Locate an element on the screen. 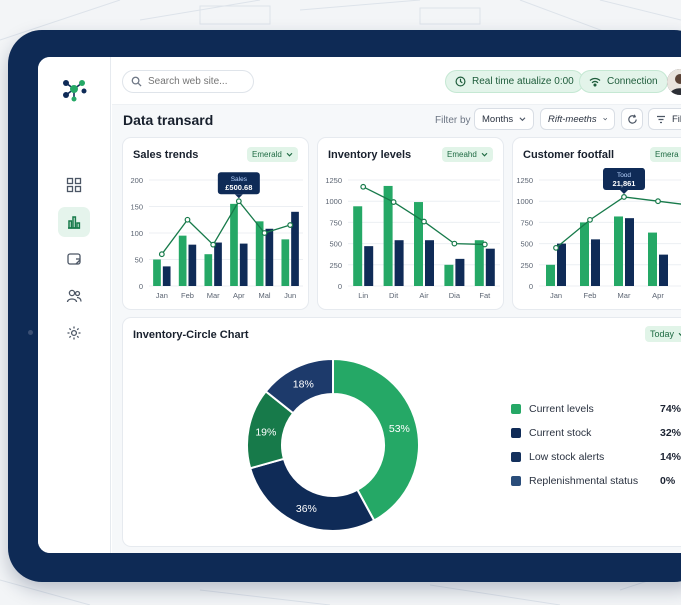  nav-analytics is located at coordinates (74, 222).